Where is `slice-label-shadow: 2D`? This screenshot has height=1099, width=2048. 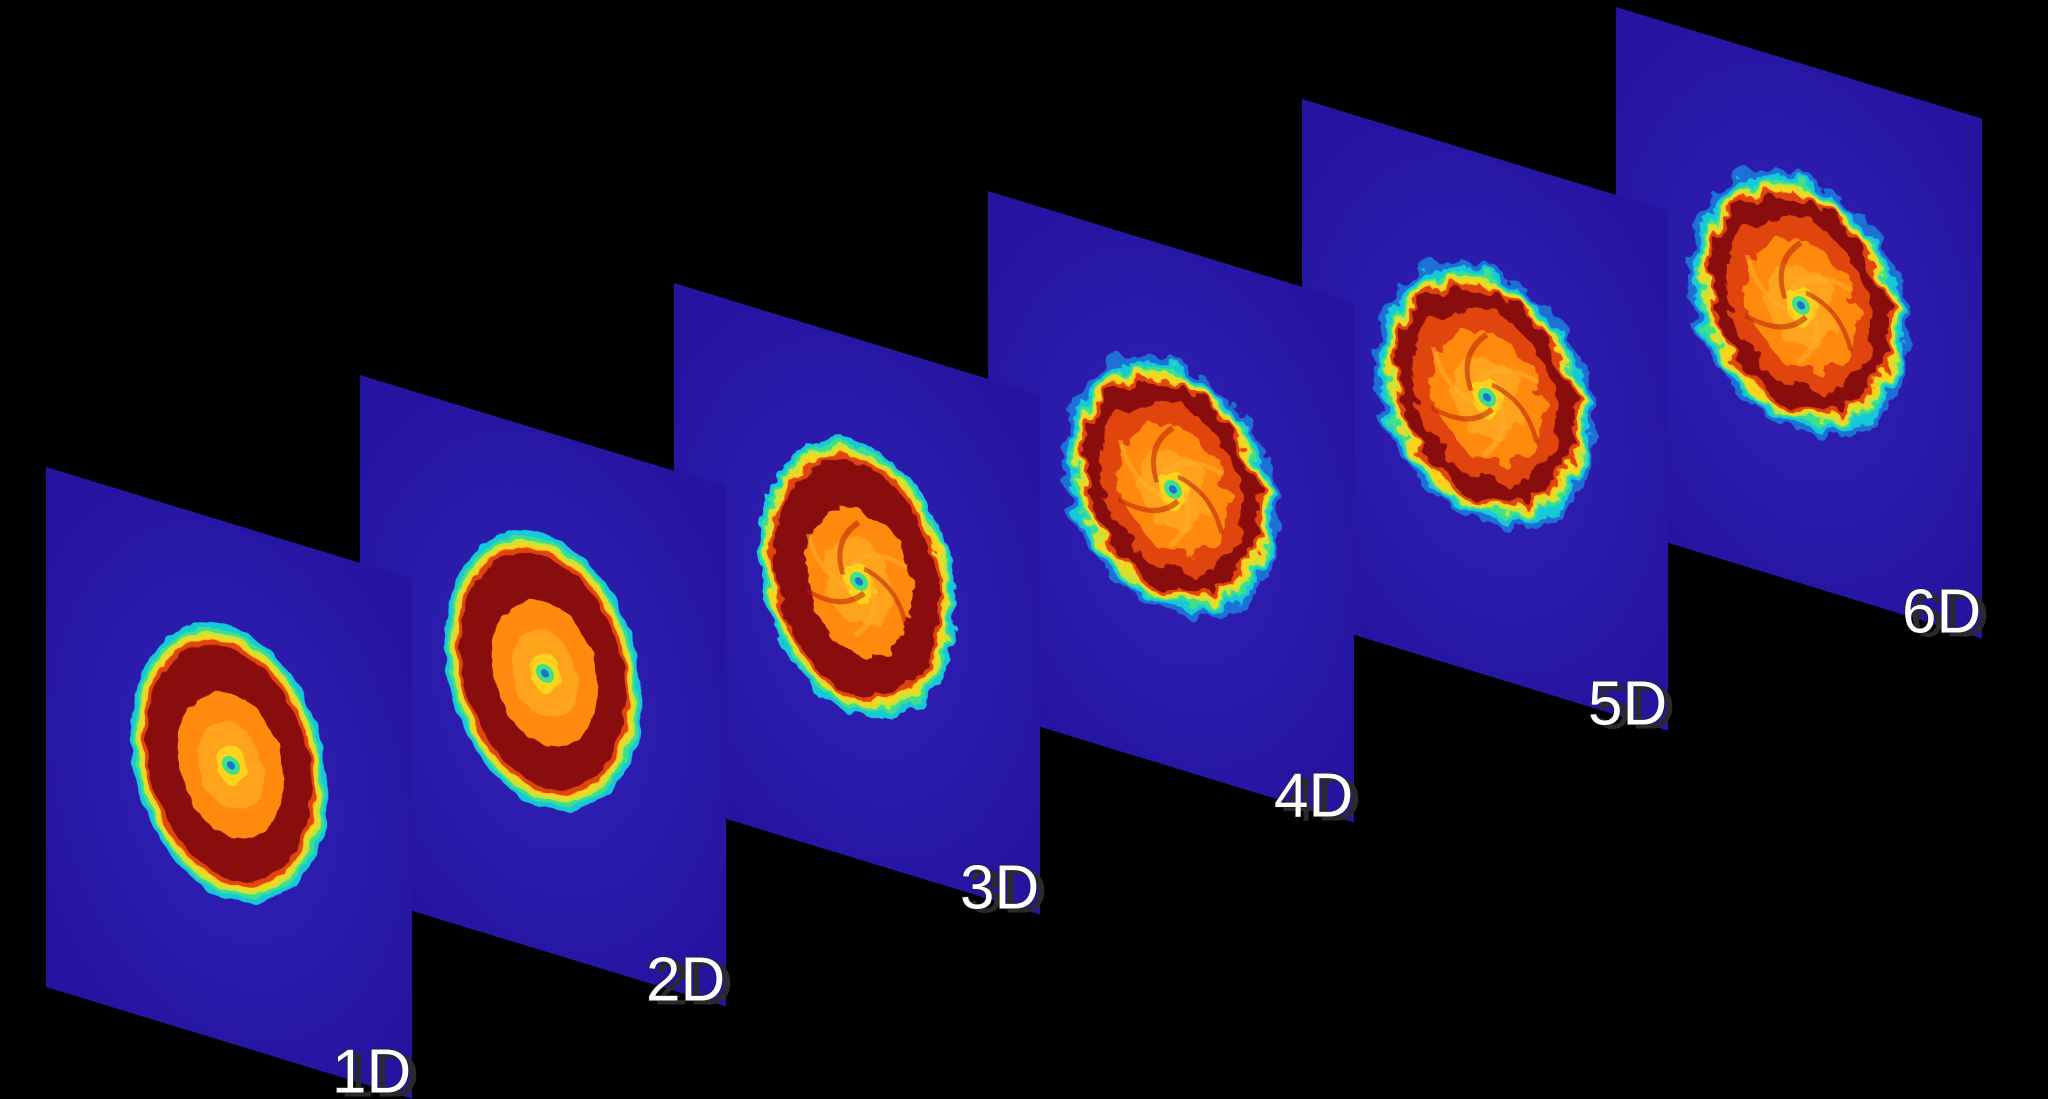 slice-label-shadow: 2D is located at coordinates (693, 984).